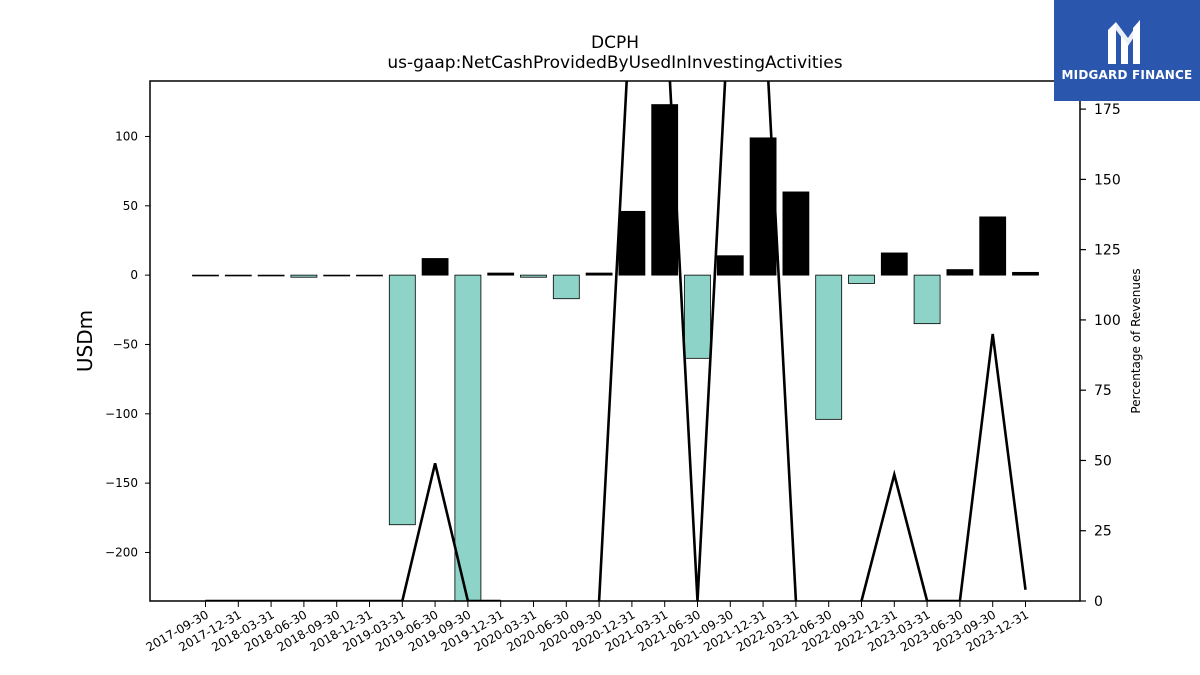 The image size is (1200, 675). Describe the element at coordinates (134, 275) in the screenshot. I see `y-tick-label: 0` at that location.